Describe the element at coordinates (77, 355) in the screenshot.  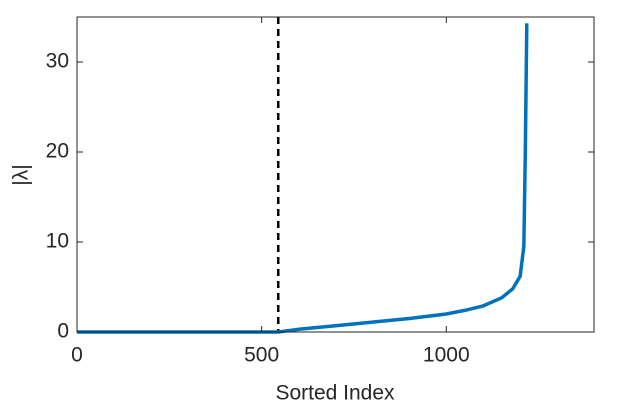
I see `x-tick-label: 0` at that location.